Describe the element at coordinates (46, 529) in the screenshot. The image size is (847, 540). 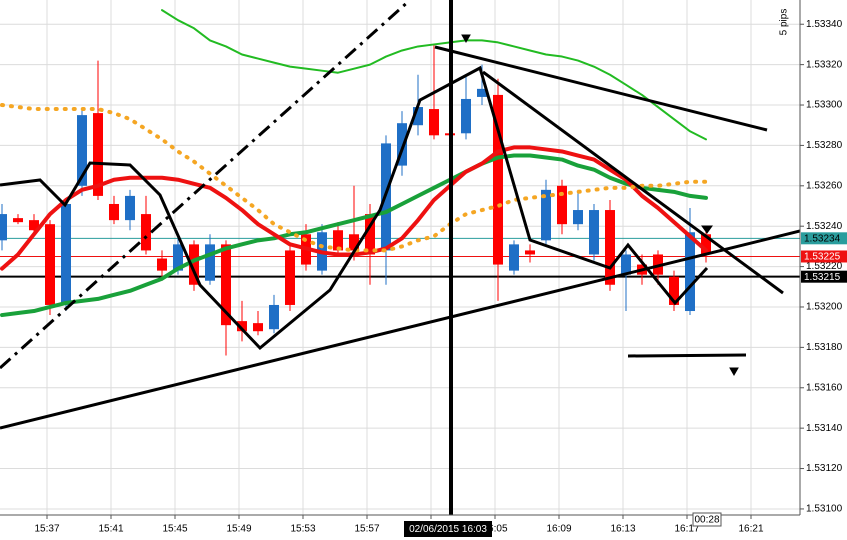
I see `x-tick-label: 15:37` at that location.